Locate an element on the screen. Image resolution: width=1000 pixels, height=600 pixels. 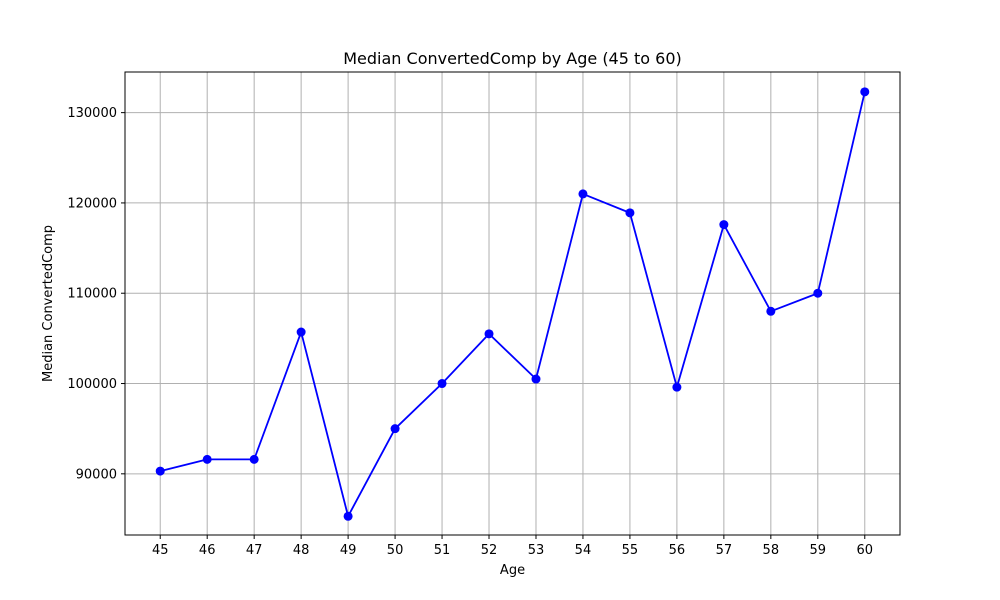
y-tick-label: 100000 is located at coordinates (92, 384).